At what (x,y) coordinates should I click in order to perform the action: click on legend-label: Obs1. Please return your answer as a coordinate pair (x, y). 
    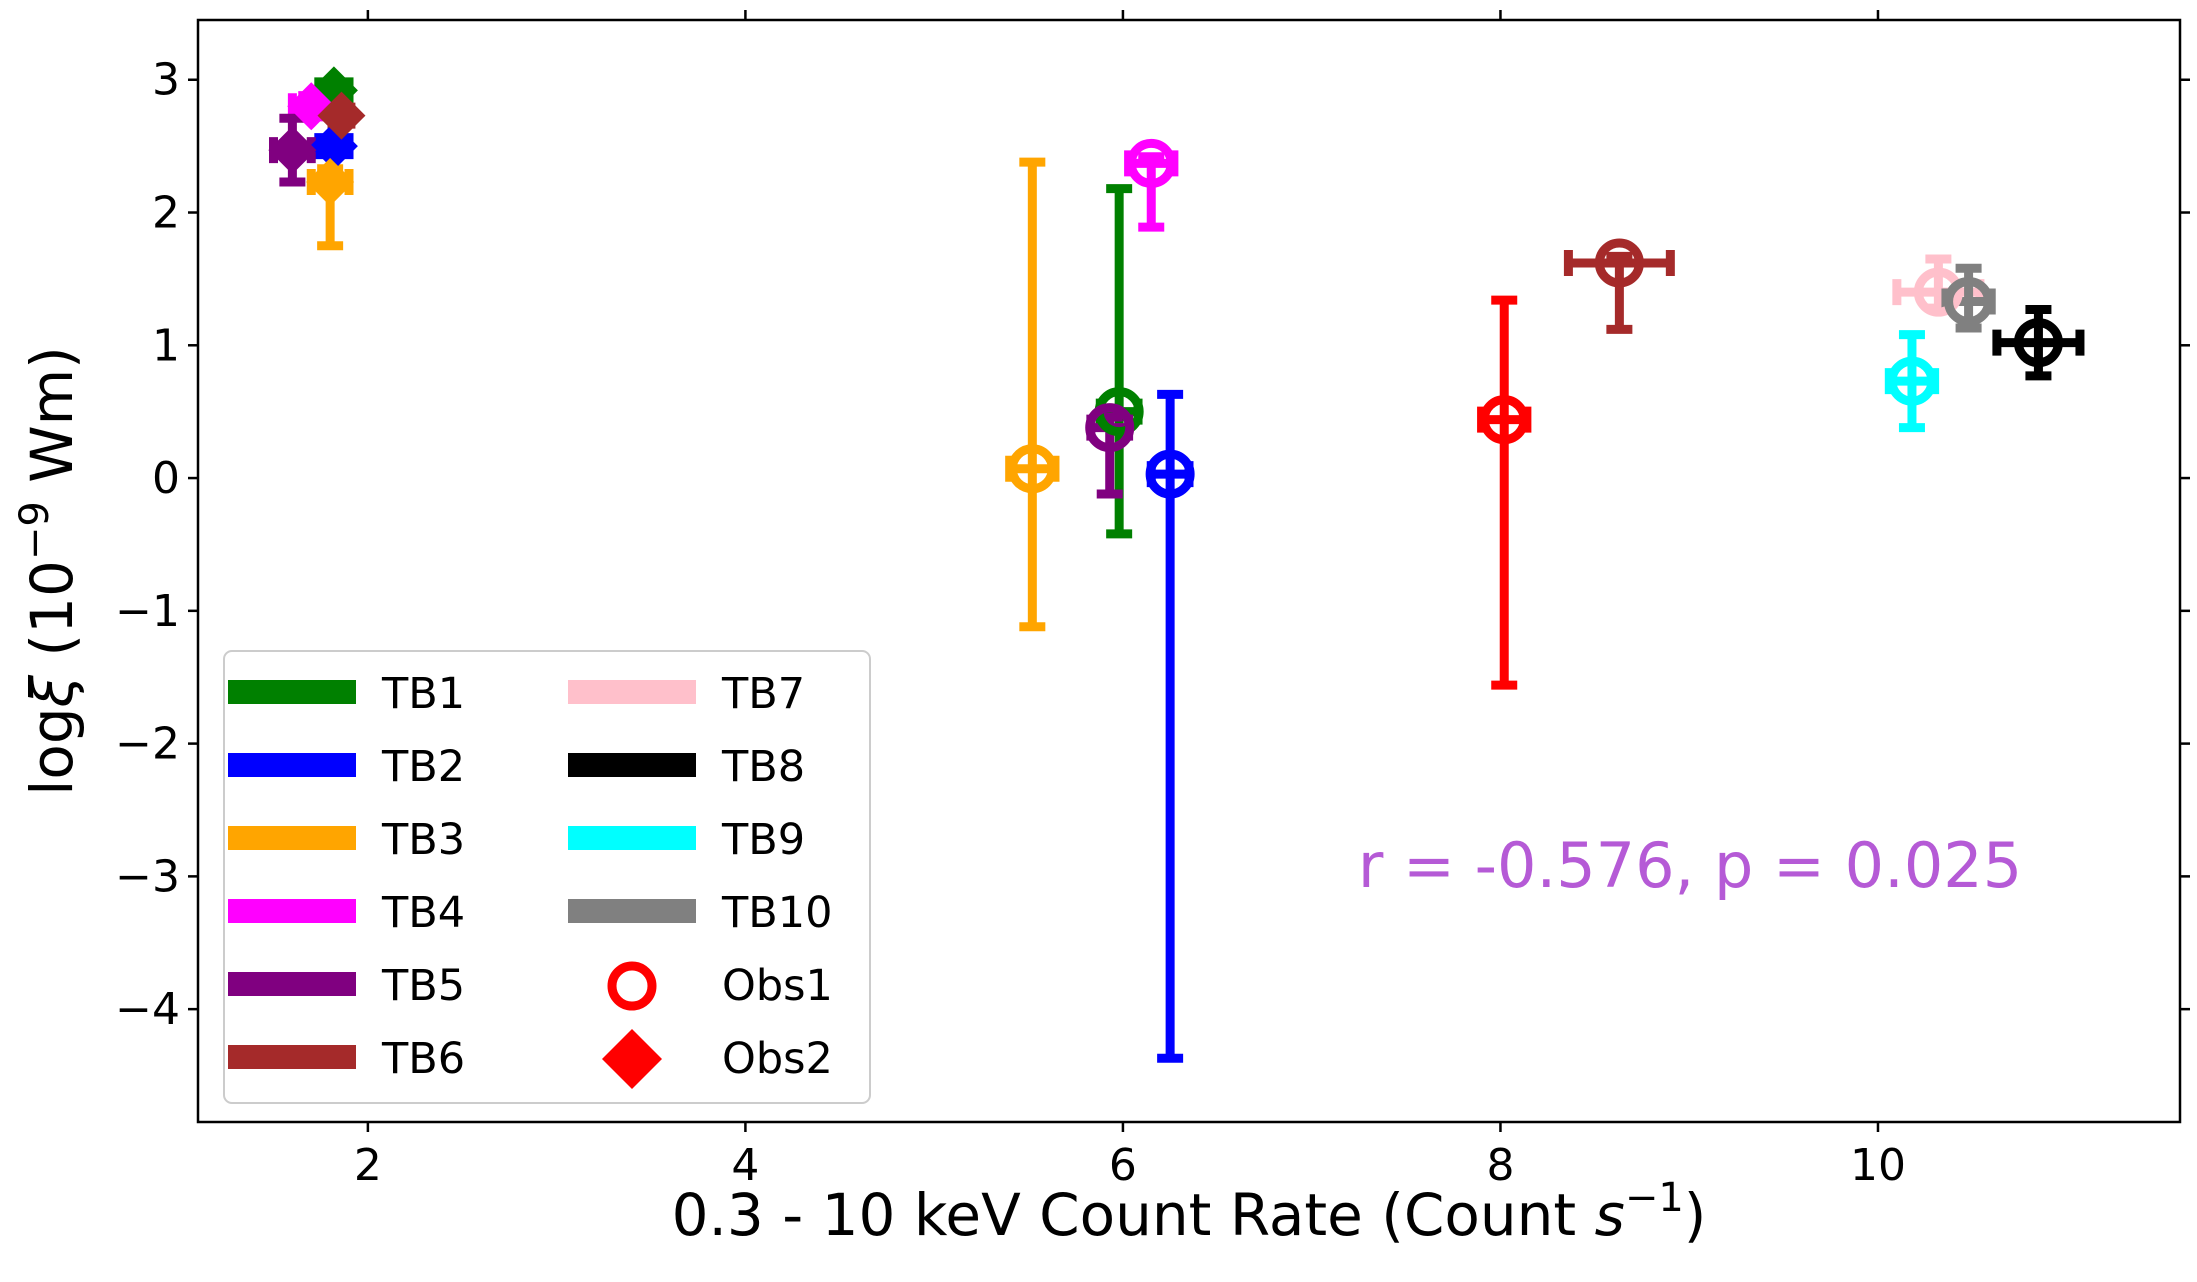
    Looking at the image, I should click on (777, 986).